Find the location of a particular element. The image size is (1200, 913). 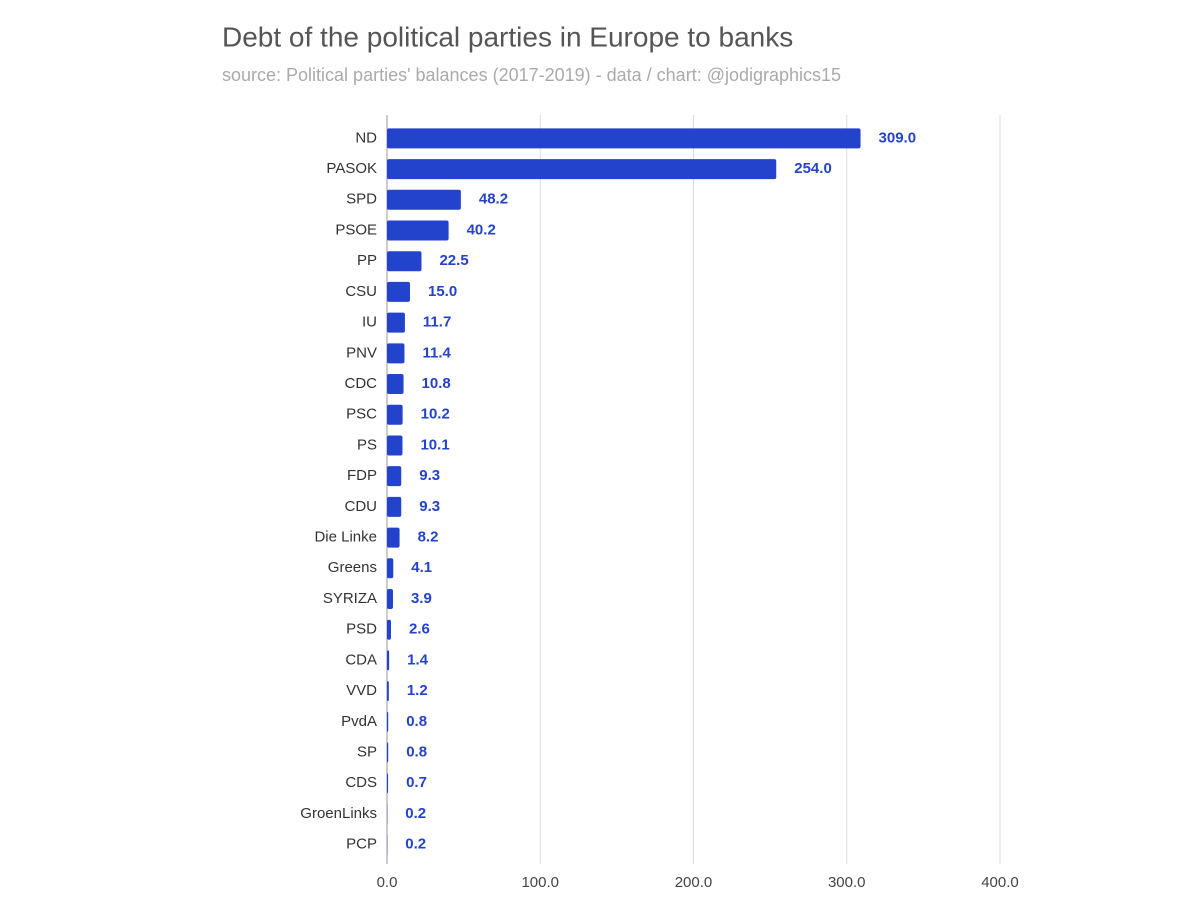

value-label: 0.7 is located at coordinates (416, 782).